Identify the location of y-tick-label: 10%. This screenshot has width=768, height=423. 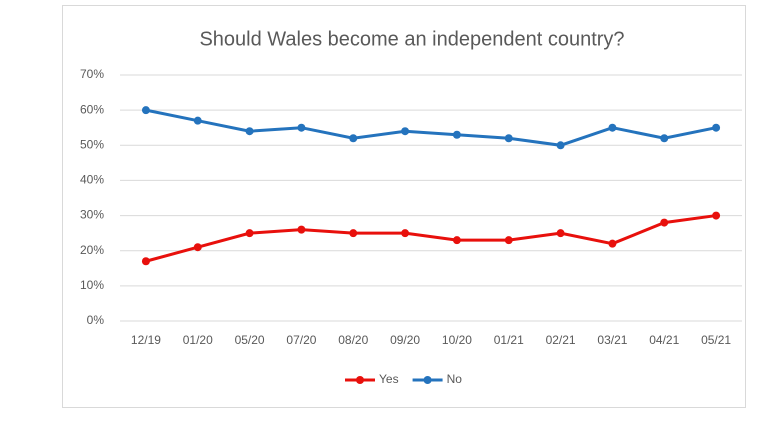
(92, 285).